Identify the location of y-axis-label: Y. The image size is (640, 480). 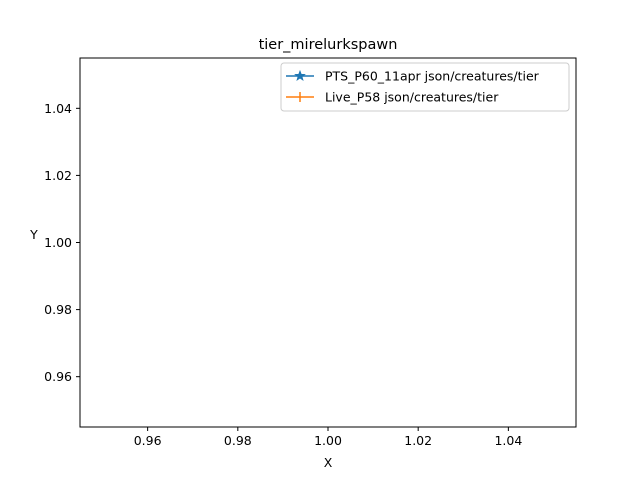
(33, 234).